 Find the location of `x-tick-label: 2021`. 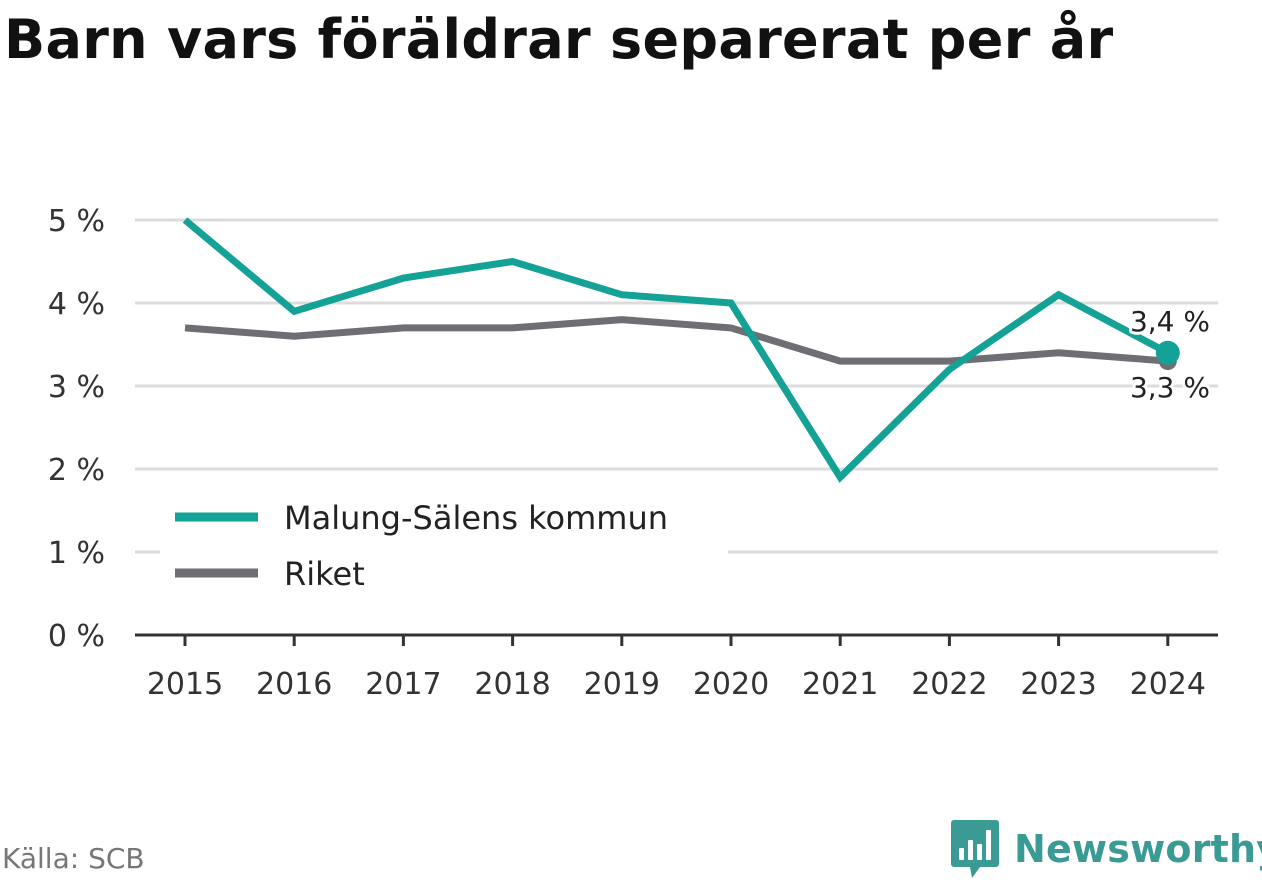

x-tick-label: 2021 is located at coordinates (840, 684).